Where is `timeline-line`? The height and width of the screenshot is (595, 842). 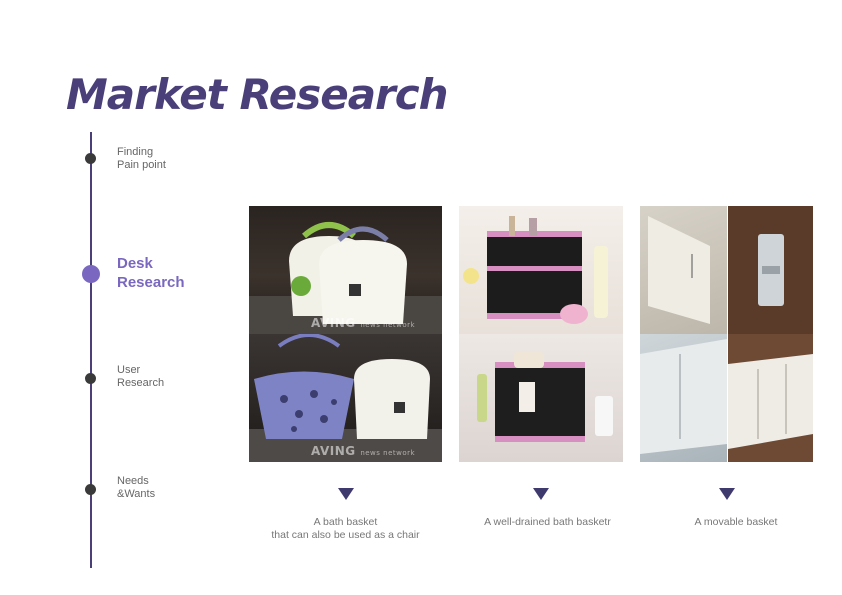 timeline-line is located at coordinates (91, 350).